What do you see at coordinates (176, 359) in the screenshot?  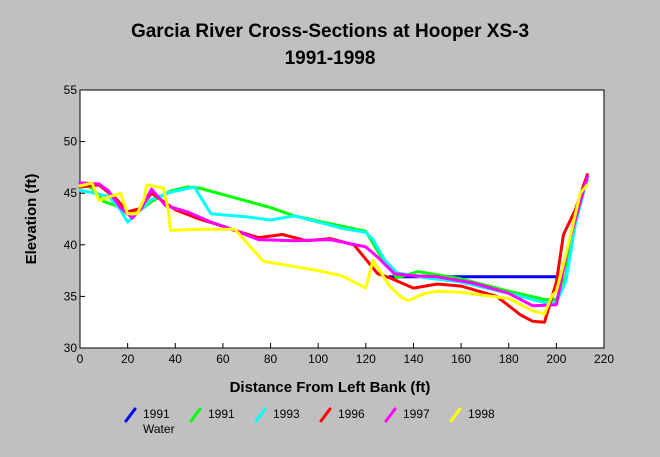 I see `x-tick-label: 40` at bounding box center [176, 359].